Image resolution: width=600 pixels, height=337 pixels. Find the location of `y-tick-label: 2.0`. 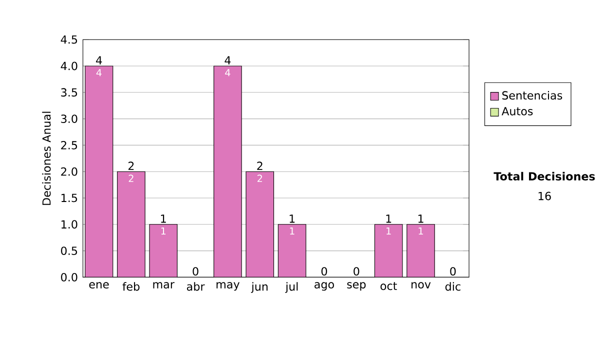

y-tick-label: 2.0 is located at coordinates (69, 172).